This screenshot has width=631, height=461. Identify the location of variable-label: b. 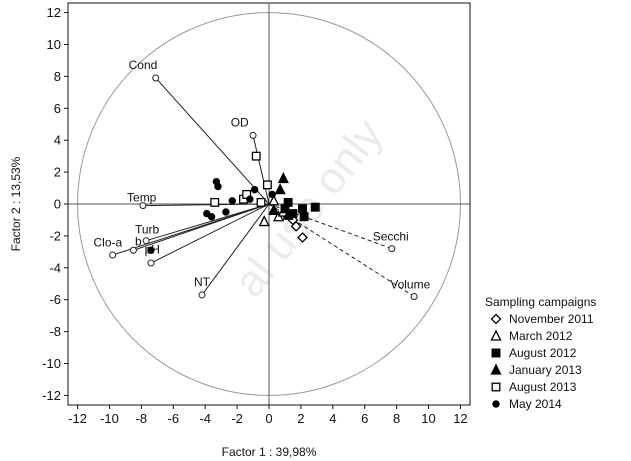
(138, 241).